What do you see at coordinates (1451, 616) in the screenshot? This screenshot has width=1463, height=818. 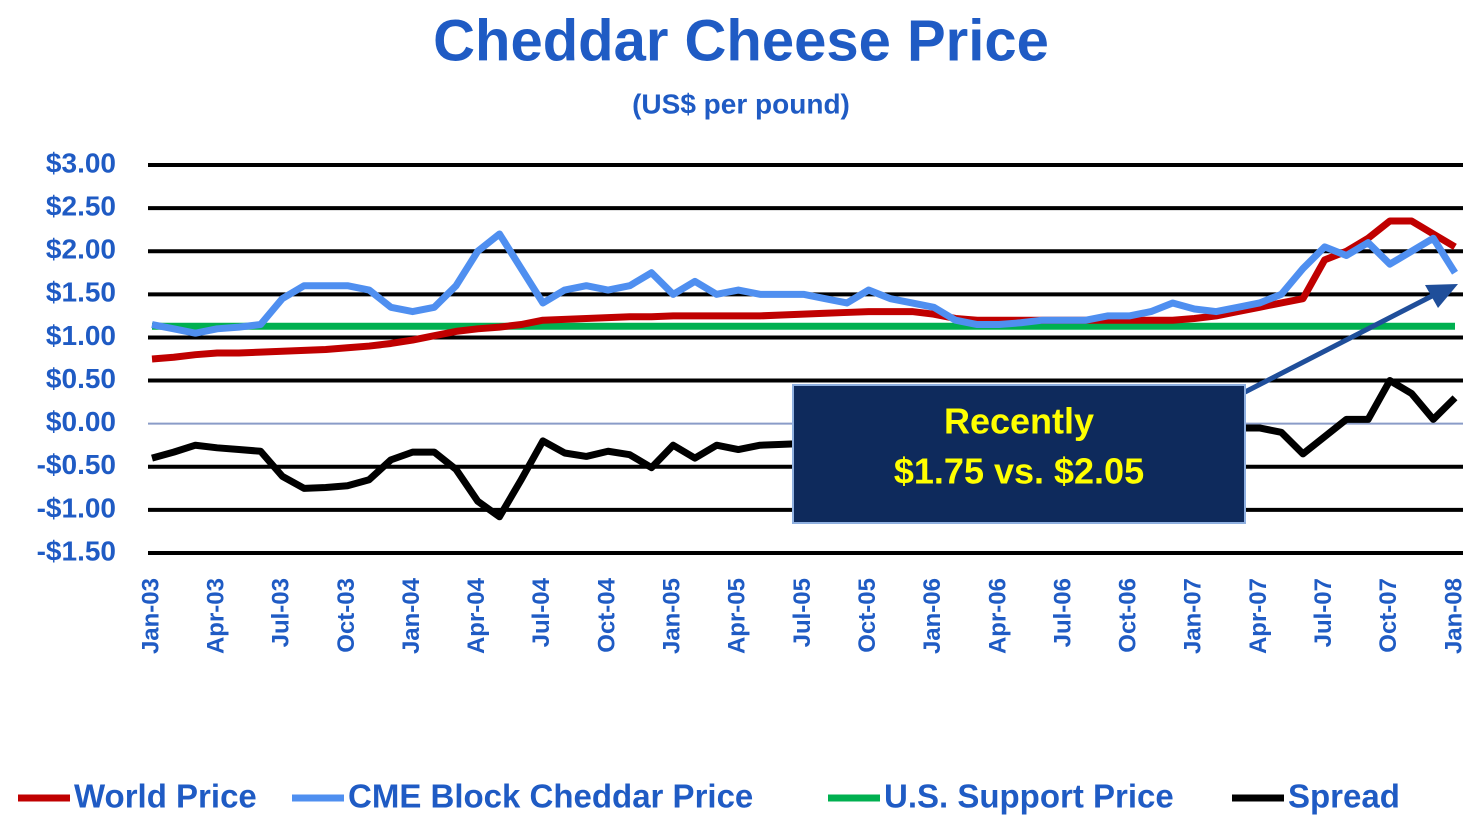 I see `x-tick-label: Jan-08` at bounding box center [1451, 616].